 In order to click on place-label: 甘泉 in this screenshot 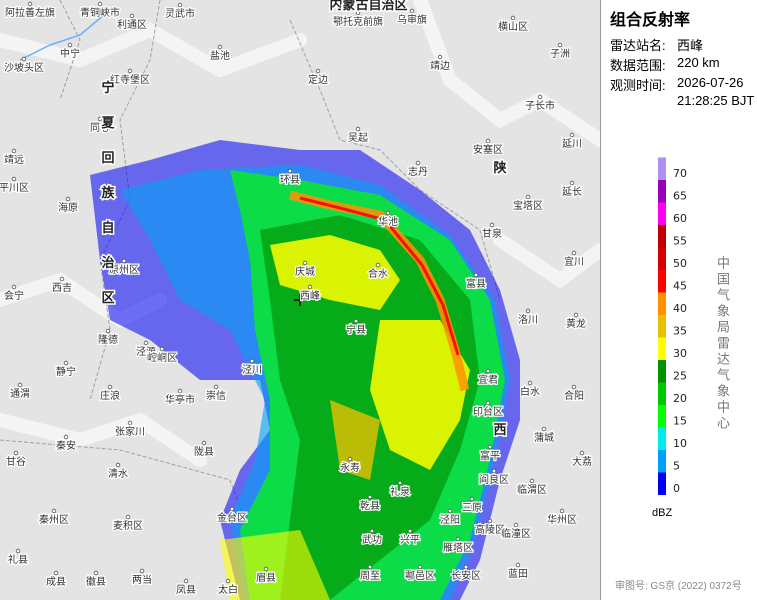, I will do `click(492, 233)`.